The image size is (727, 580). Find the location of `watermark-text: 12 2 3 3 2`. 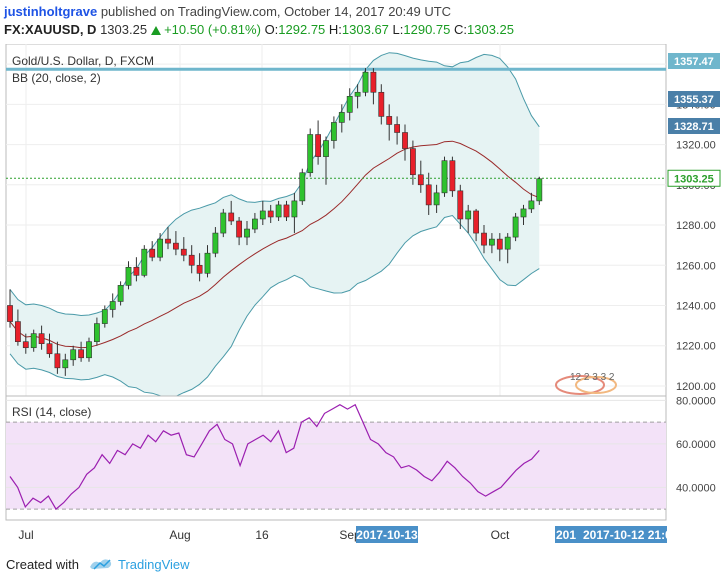

watermark-text: 12 2 3 3 2 is located at coordinates (592, 377).